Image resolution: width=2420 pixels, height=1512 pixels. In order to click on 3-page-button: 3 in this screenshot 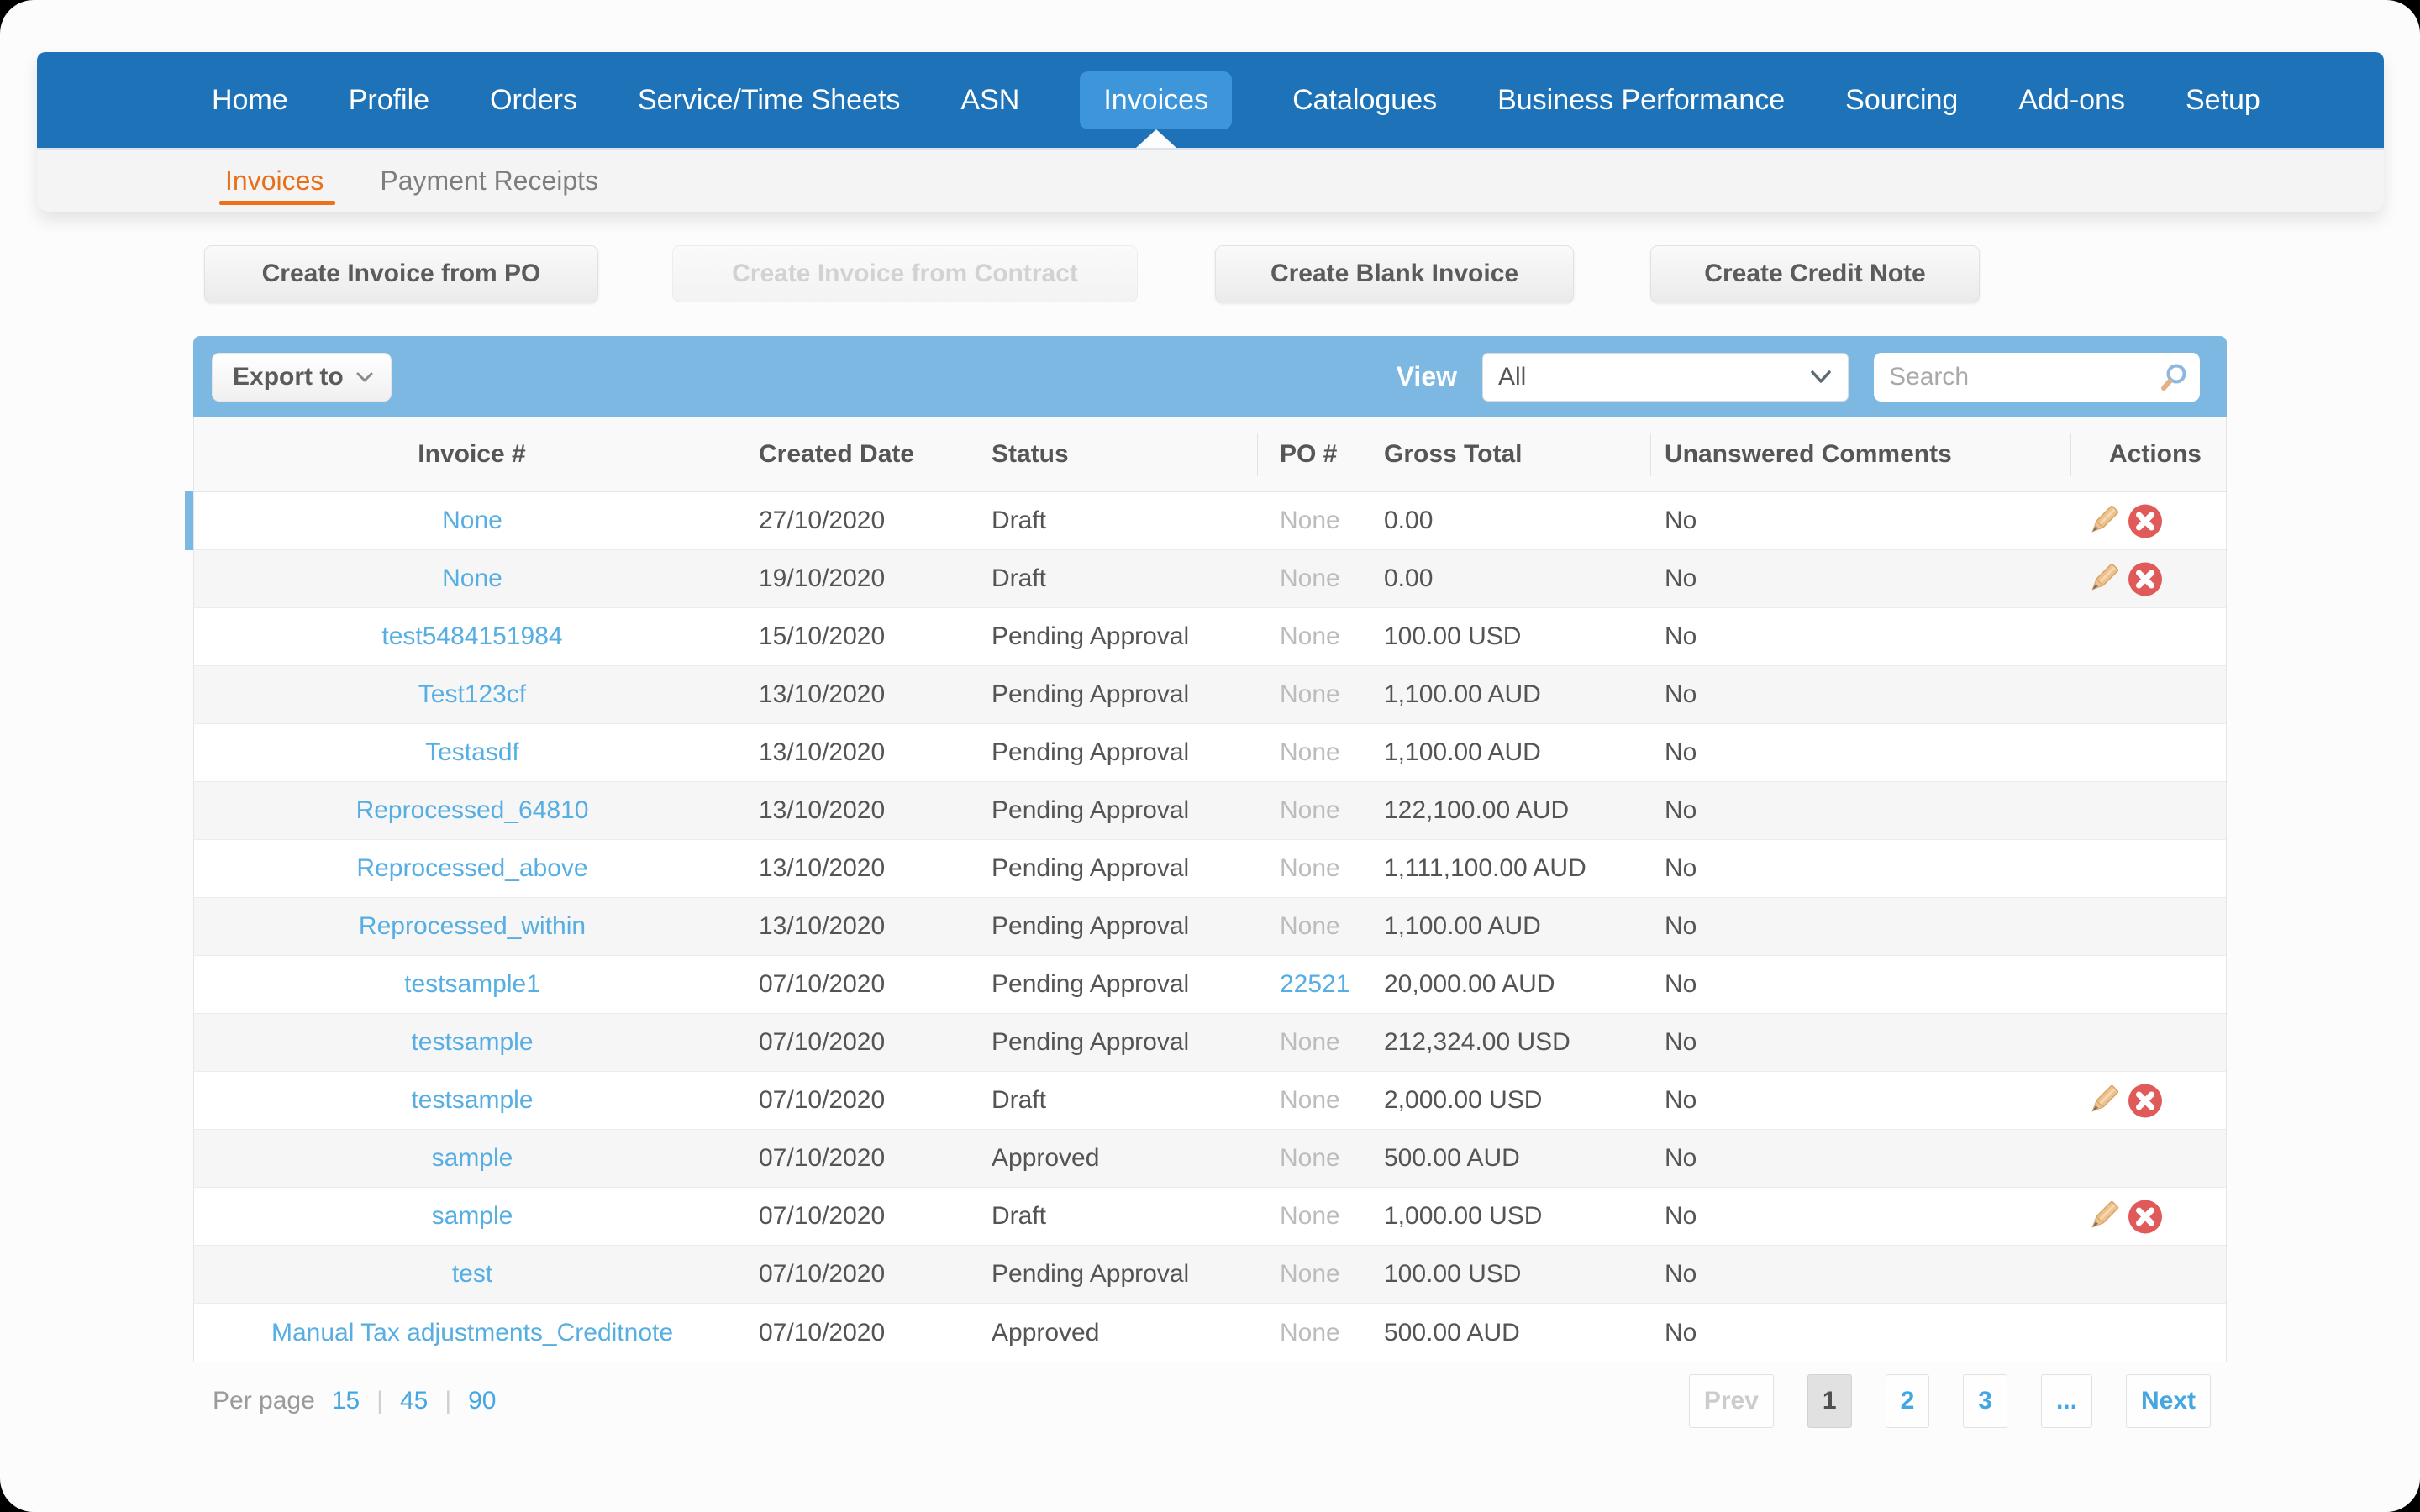, I will do `click(1985, 1401)`.